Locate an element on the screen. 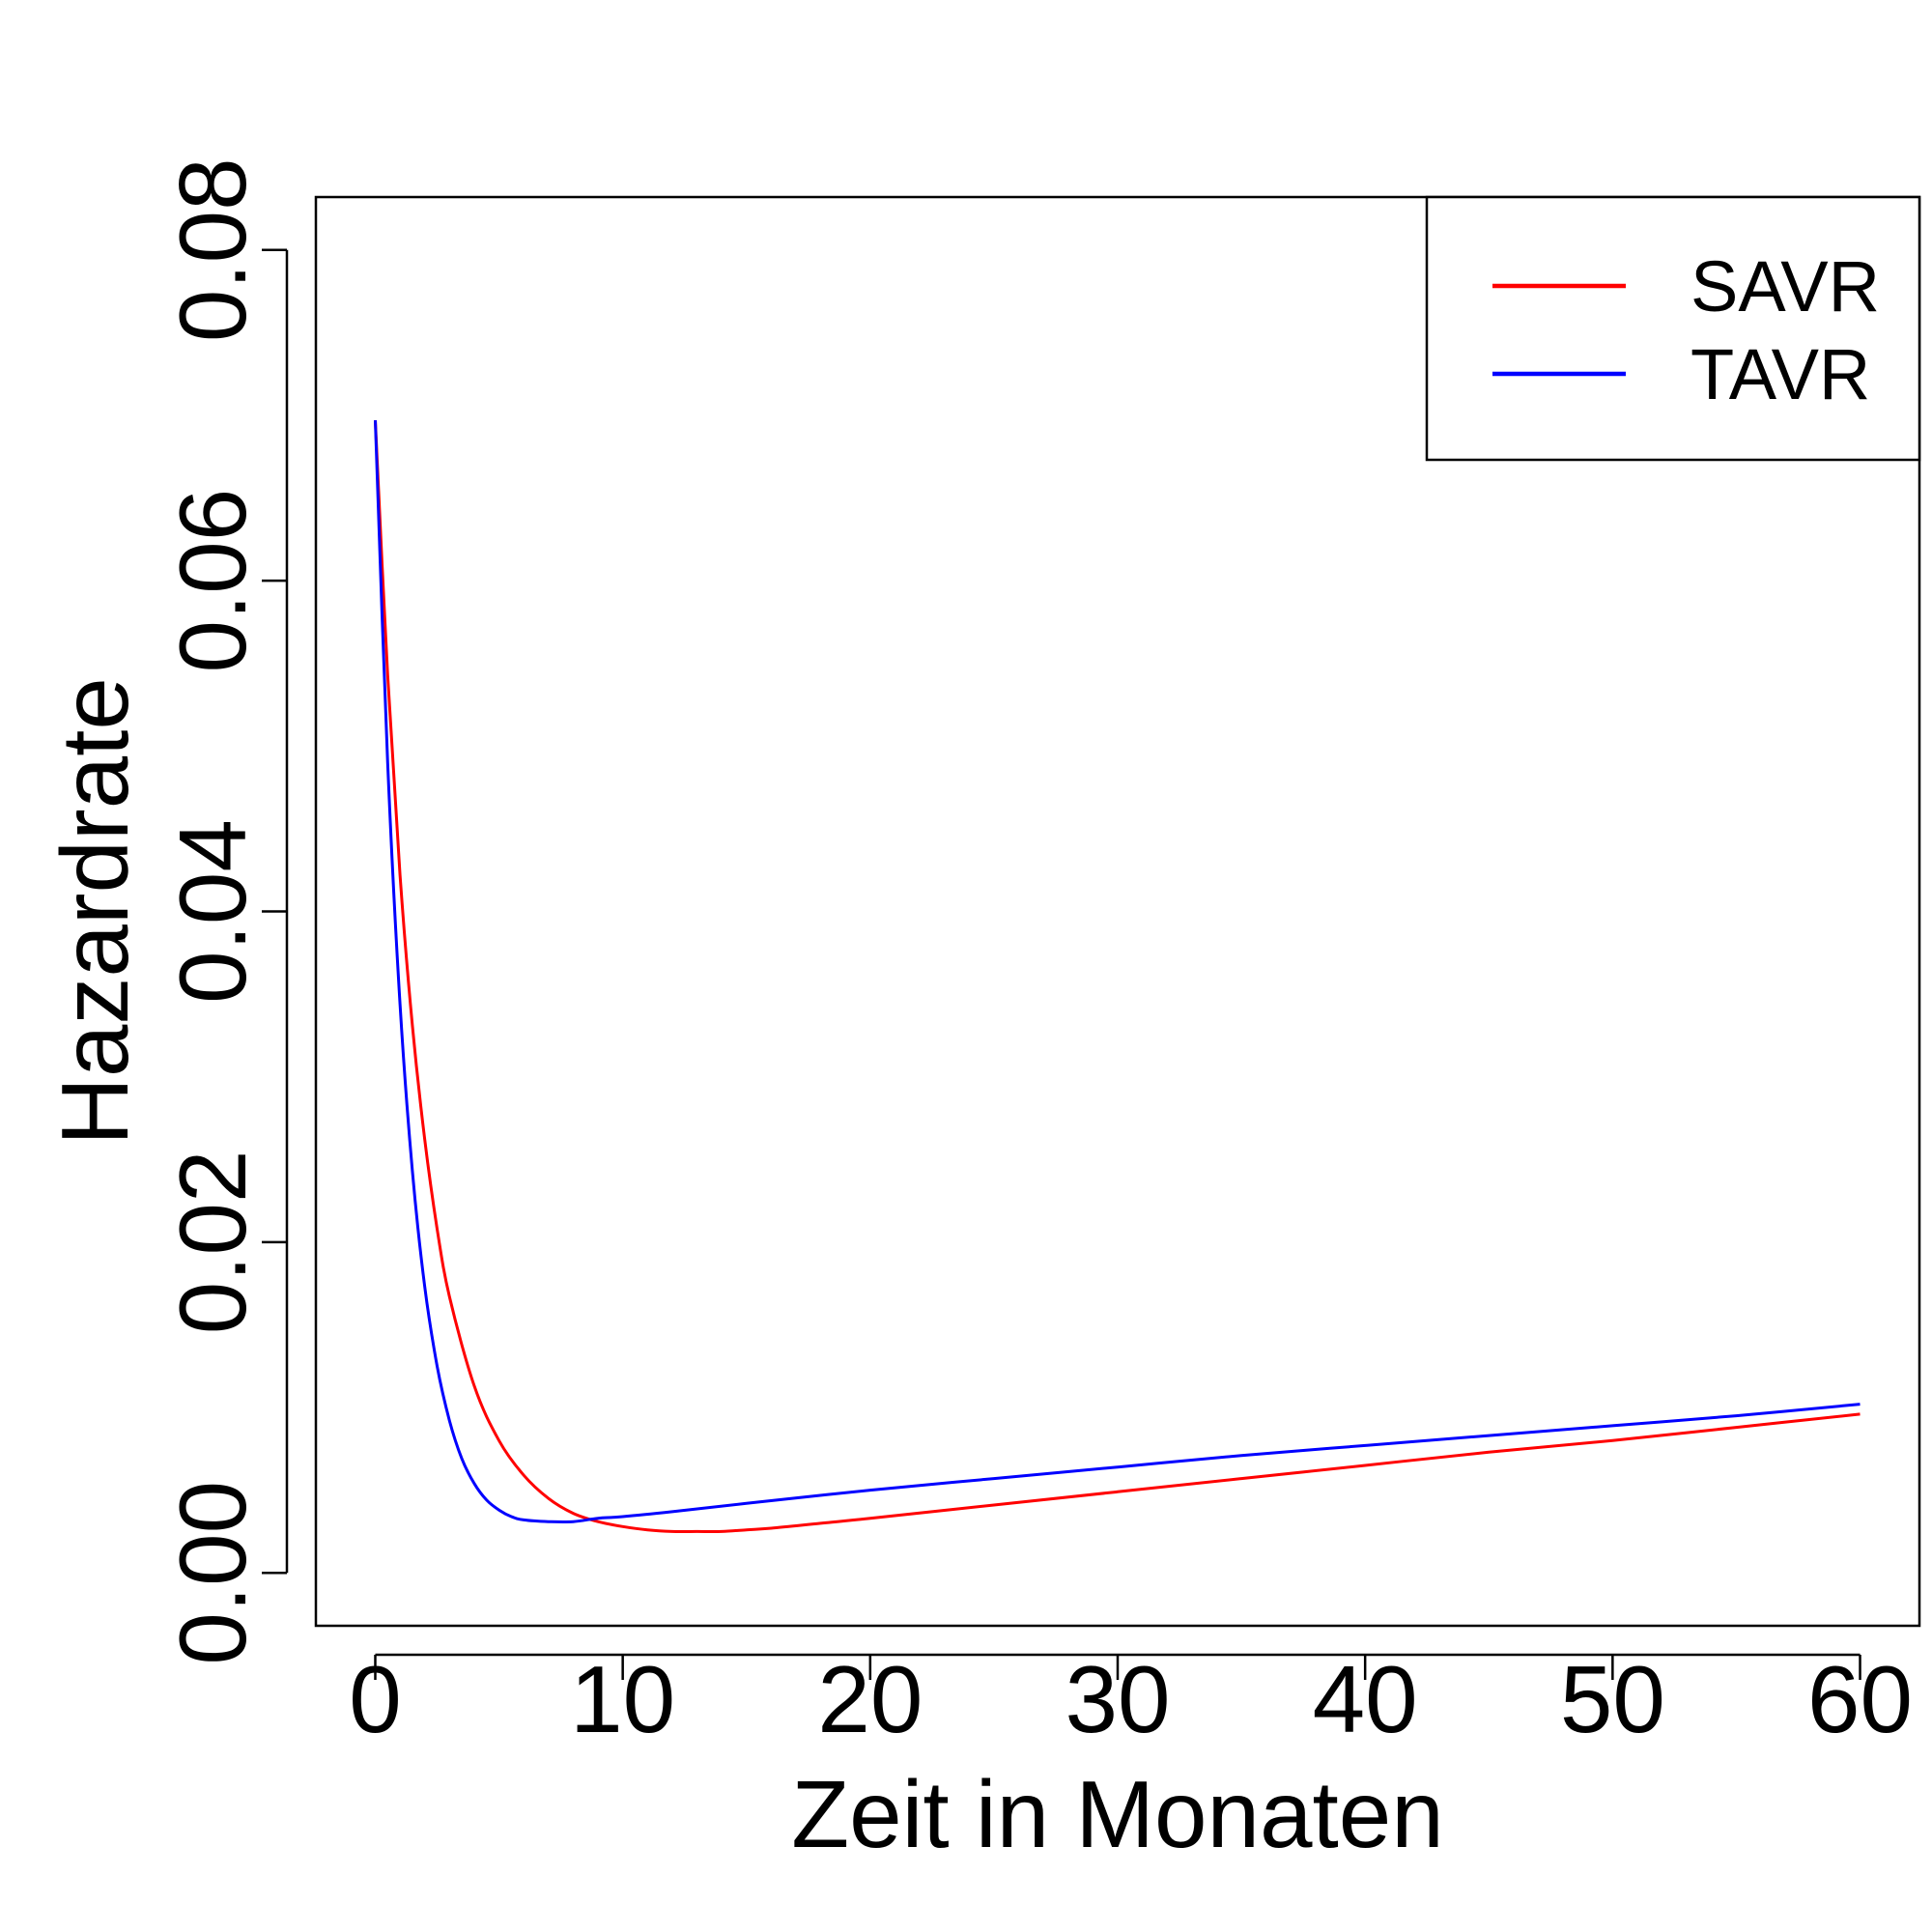 The height and width of the screenshot is (1932, 1932). x-tick-label: 50 is located at coordinates (1612, 1699).